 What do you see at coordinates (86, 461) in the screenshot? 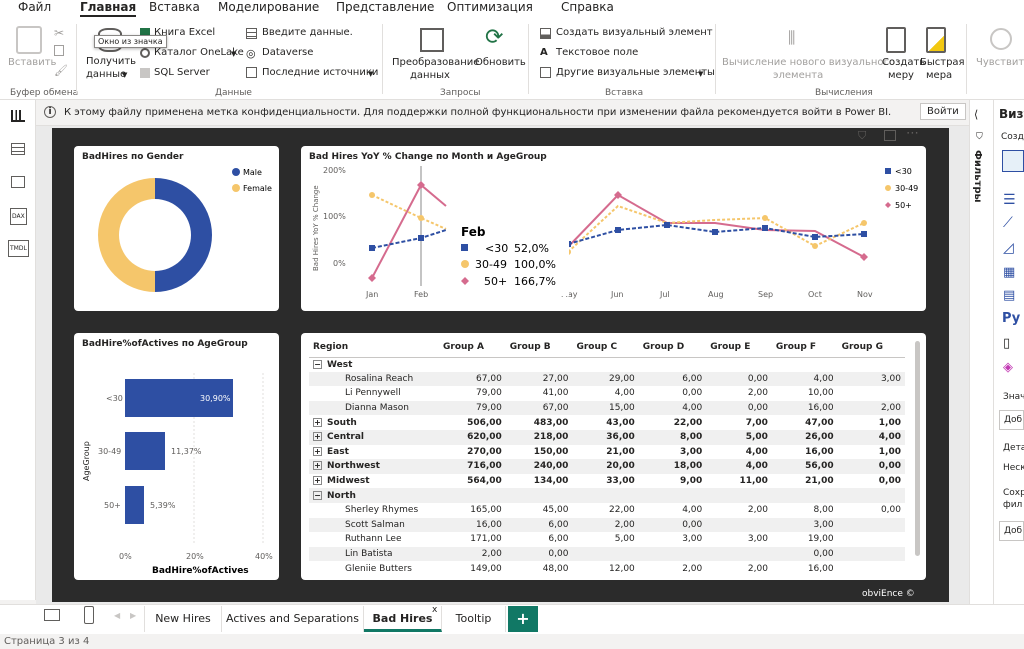
I see `bar-ylabel: AgeGroup` at bounding box center [86, 461].